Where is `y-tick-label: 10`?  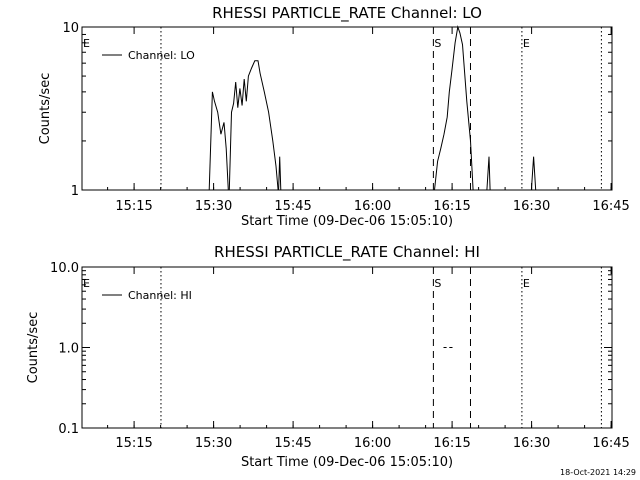 y-tick-label: 10 is located at coordinates (70, 28).